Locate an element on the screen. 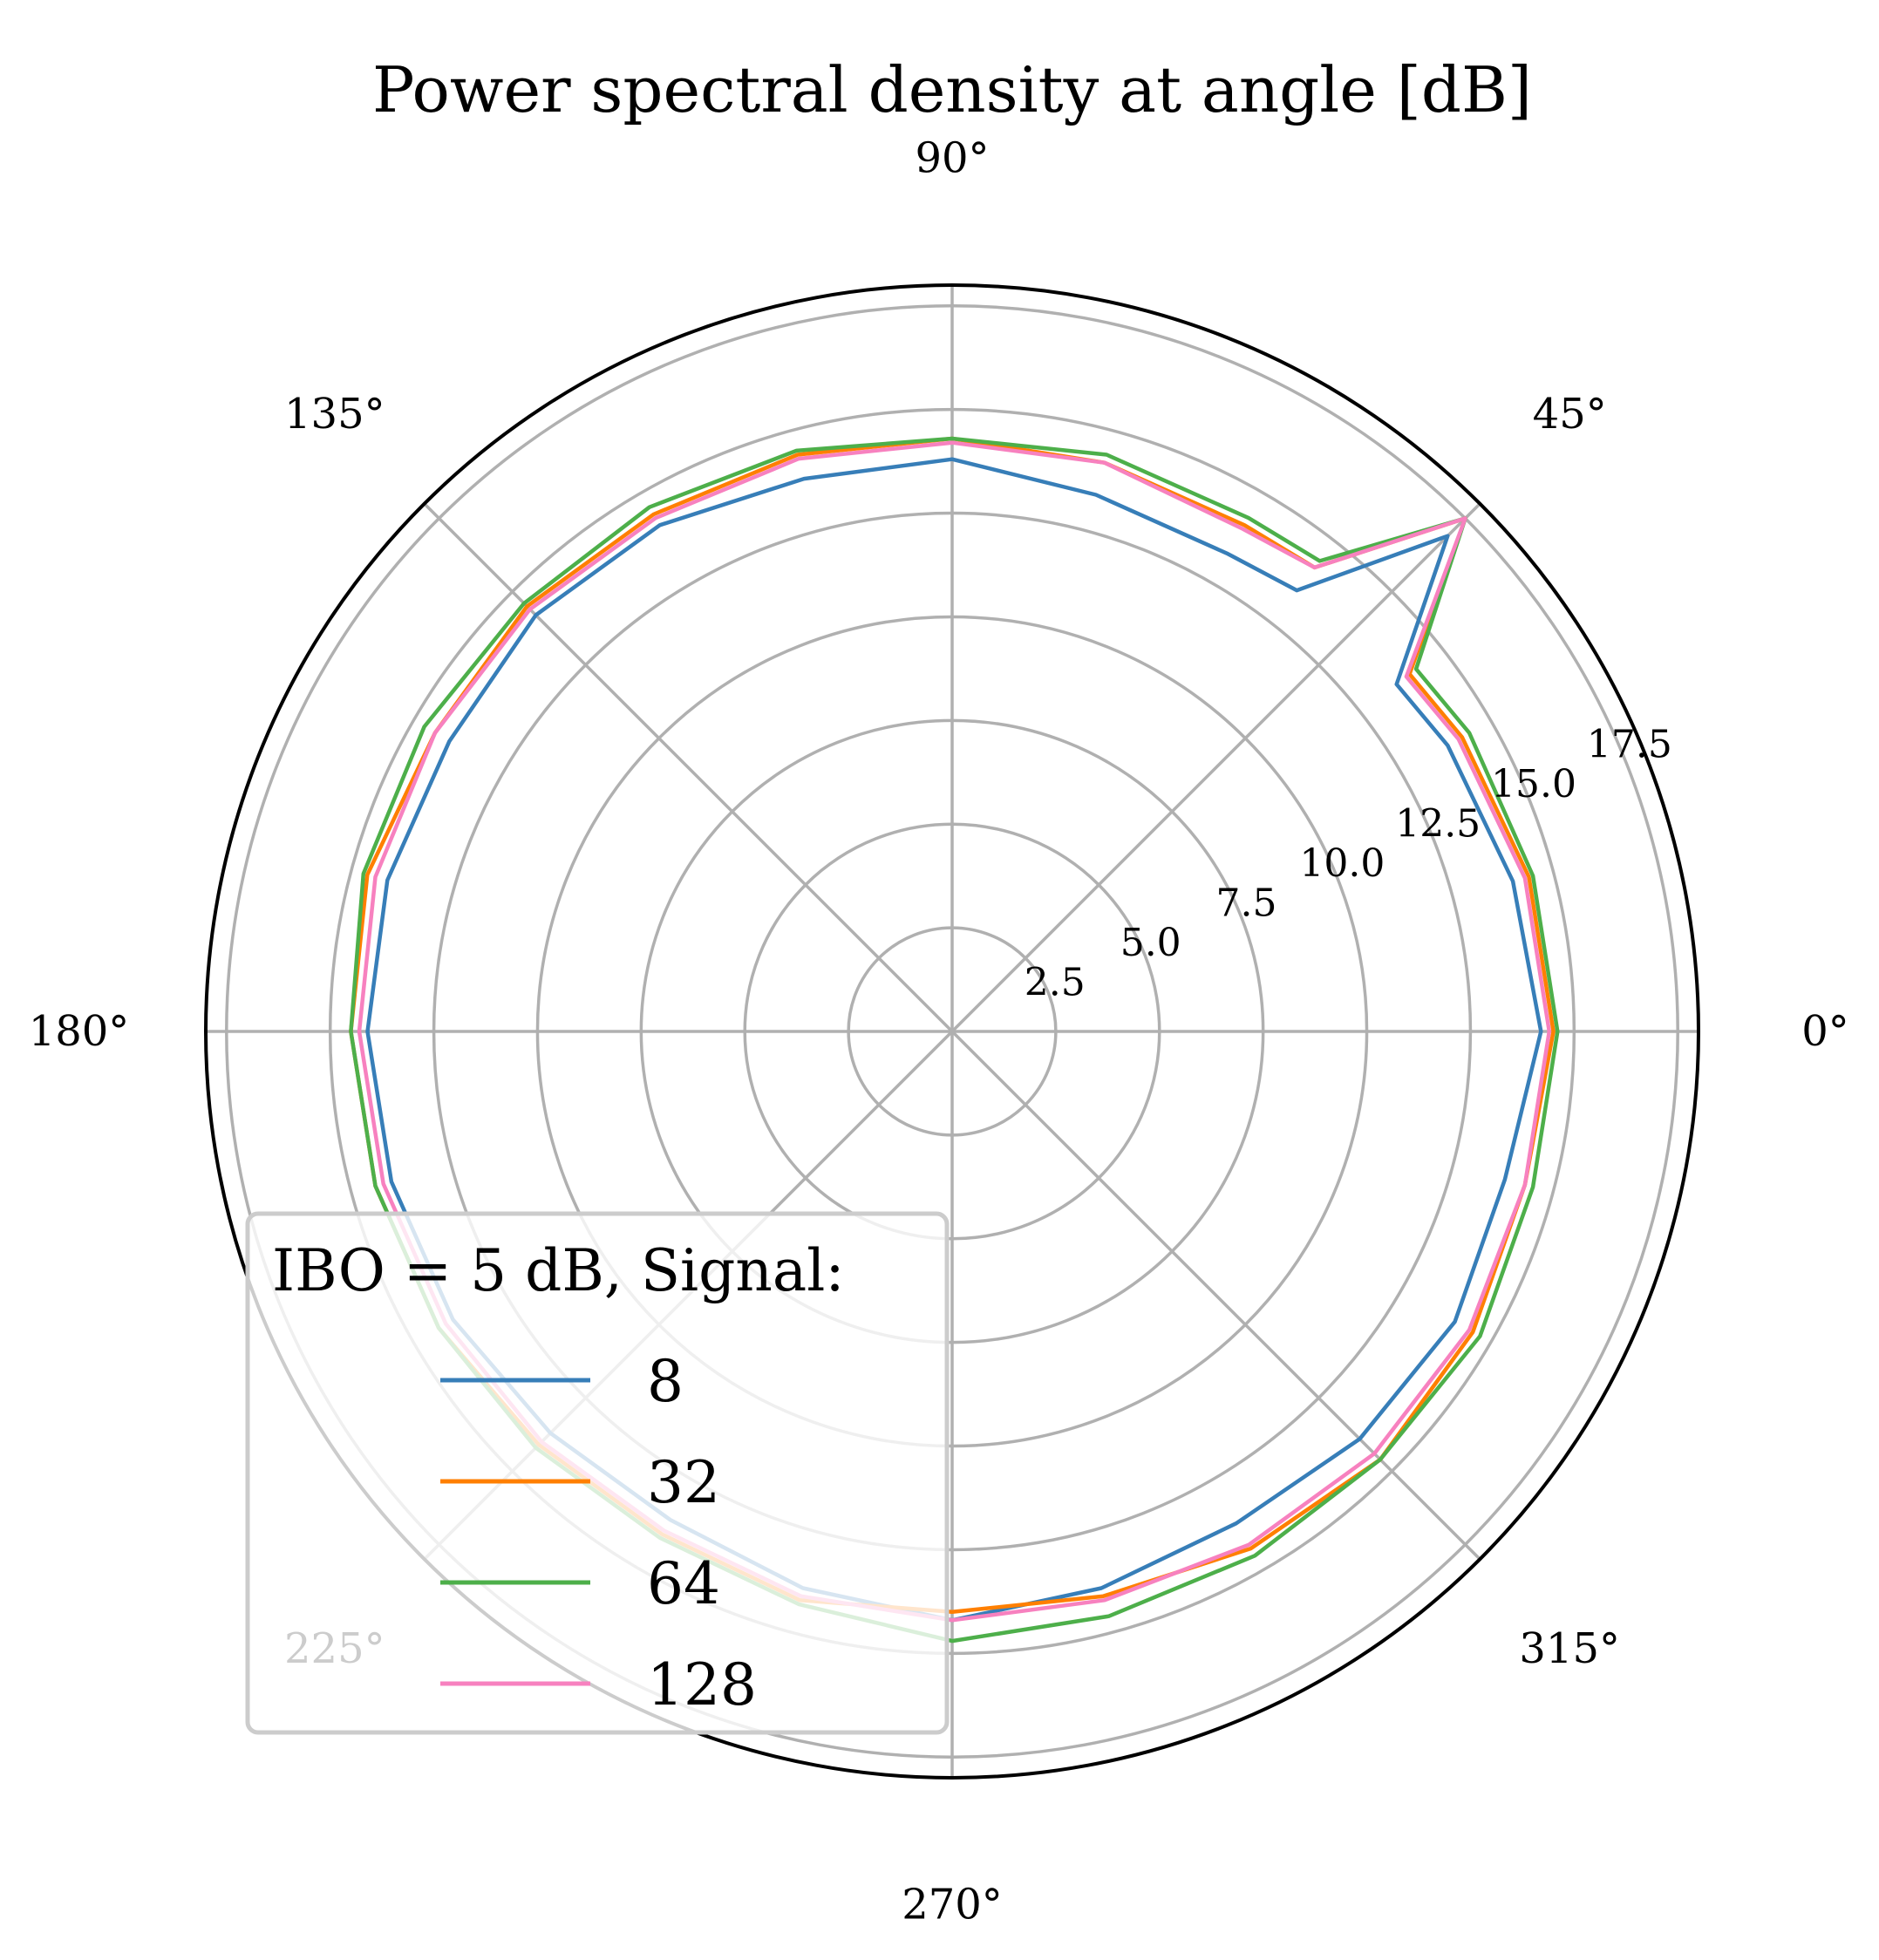  radial-tick-label: 7.5 is located at coordinates (1246, 903).